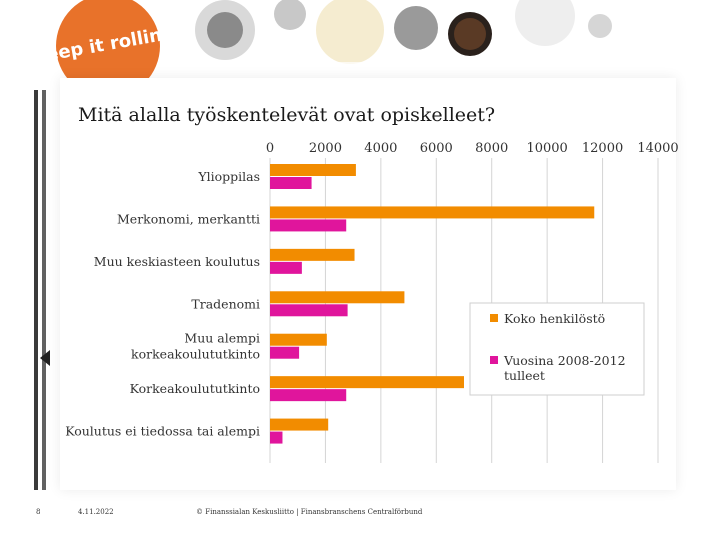 The width and height of the screenshot is (720, 540). I want to click on x-tick-label: 6000, so click(436, 148).